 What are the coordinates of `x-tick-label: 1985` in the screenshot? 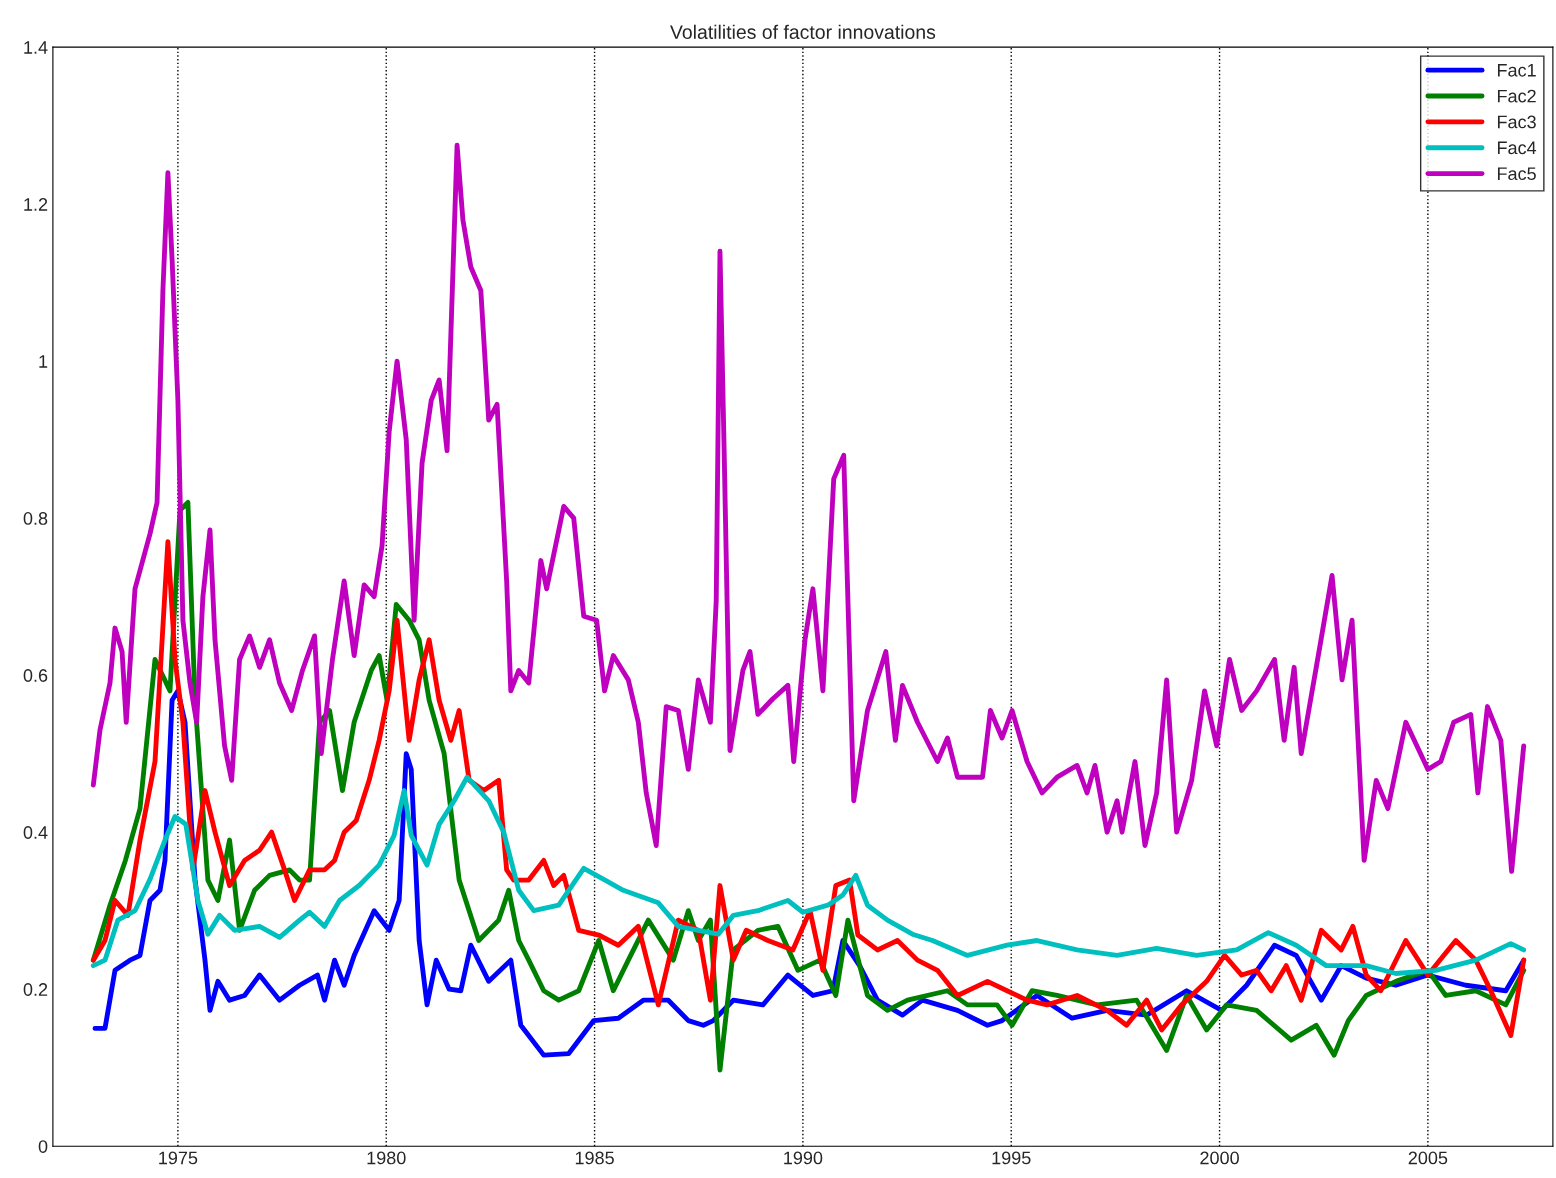 It's located at (594, 1158).